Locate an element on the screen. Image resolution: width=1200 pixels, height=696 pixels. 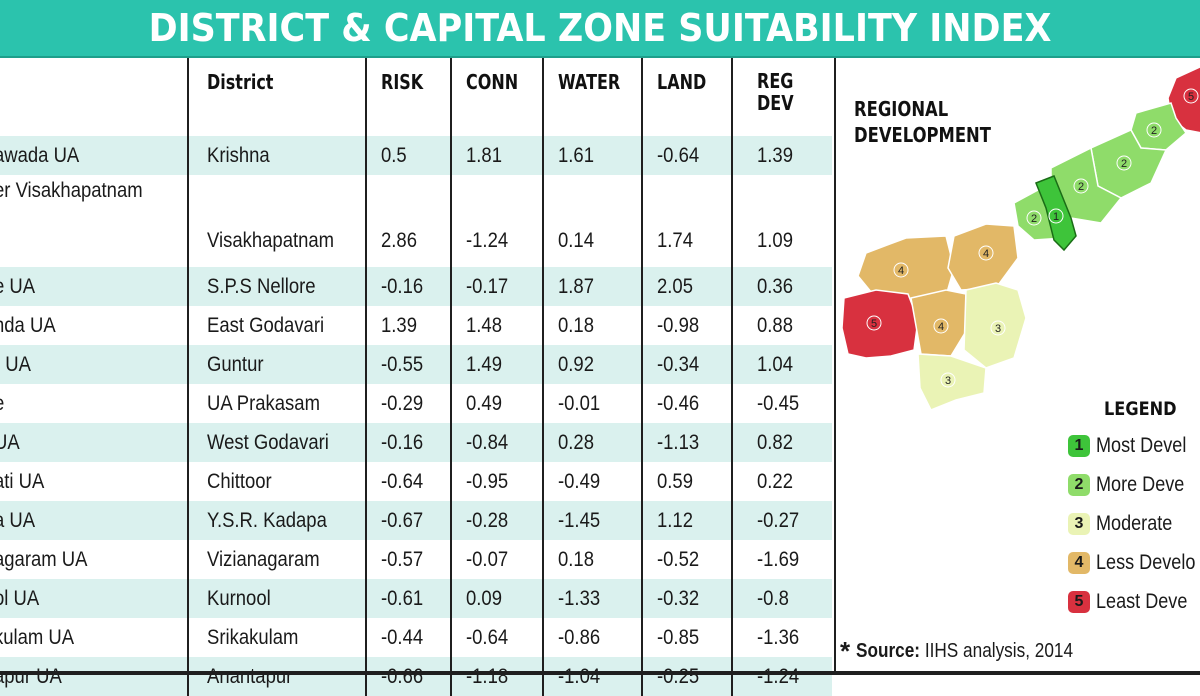
cell-district: East Godavari is located at coordinates (276, 325).